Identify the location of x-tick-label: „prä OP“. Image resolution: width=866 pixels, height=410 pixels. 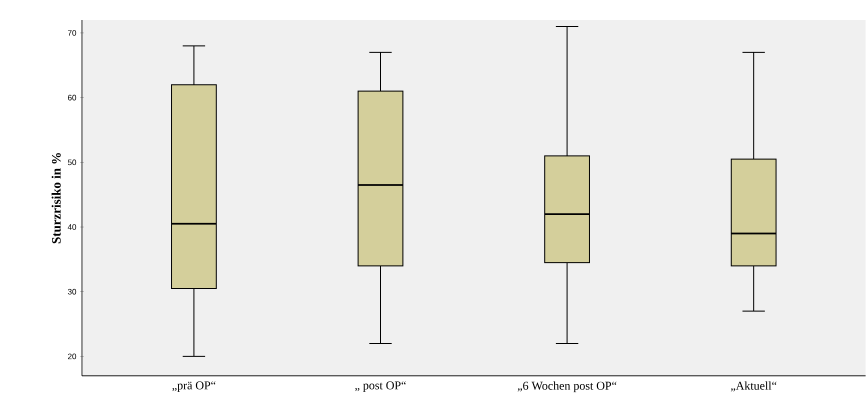
(194, 386).